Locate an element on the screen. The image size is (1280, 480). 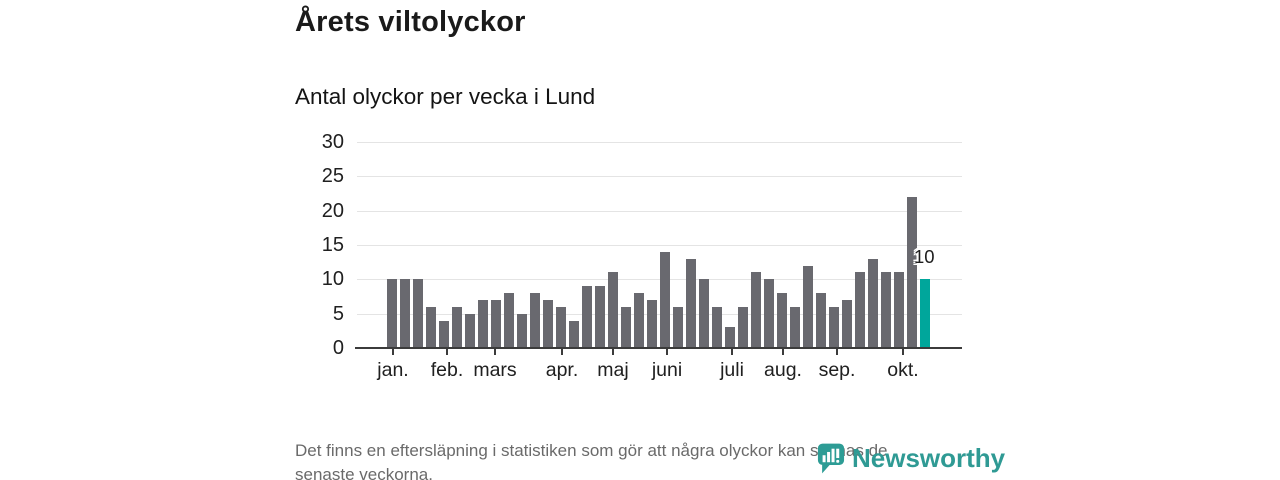
y-tick-label-10: 10 is located at coordinates (332, 279).